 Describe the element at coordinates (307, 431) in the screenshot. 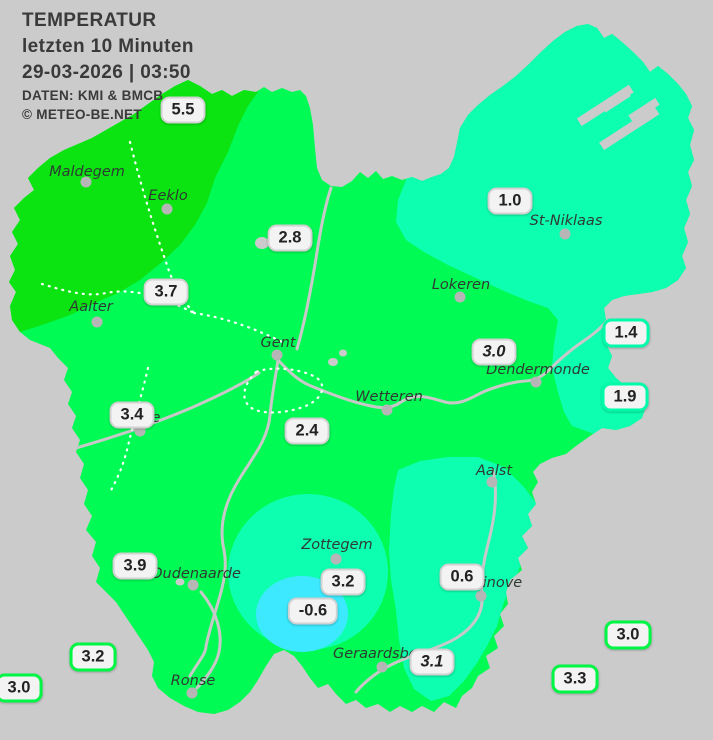

I see `temperature-label: 2.4` at that location.